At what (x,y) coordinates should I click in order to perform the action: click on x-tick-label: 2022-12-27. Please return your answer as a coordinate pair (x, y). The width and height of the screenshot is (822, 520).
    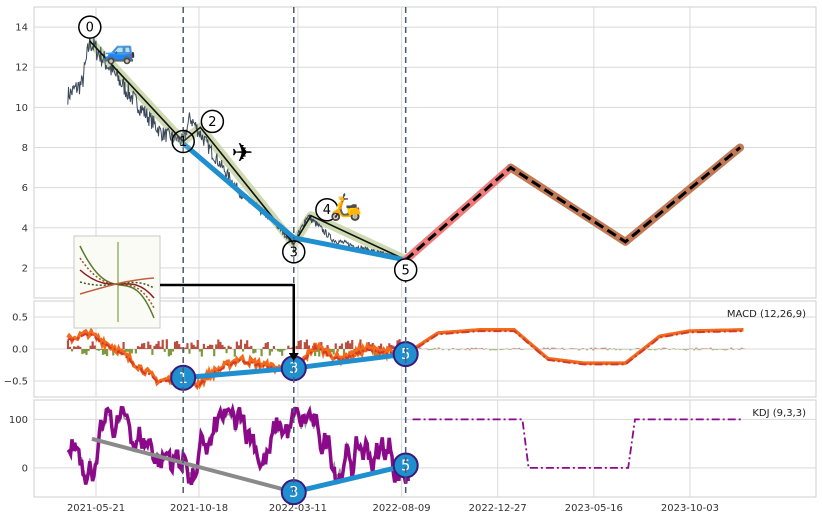
    Looking at the image, I should click on (498, 508).